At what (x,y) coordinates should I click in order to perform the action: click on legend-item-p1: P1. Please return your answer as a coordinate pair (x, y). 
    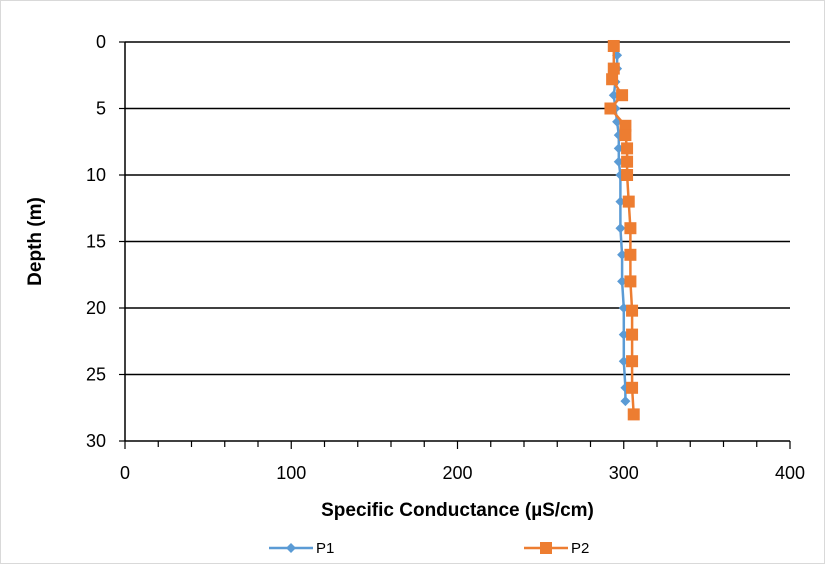
    Looking at the image, I should click on (301, 548).